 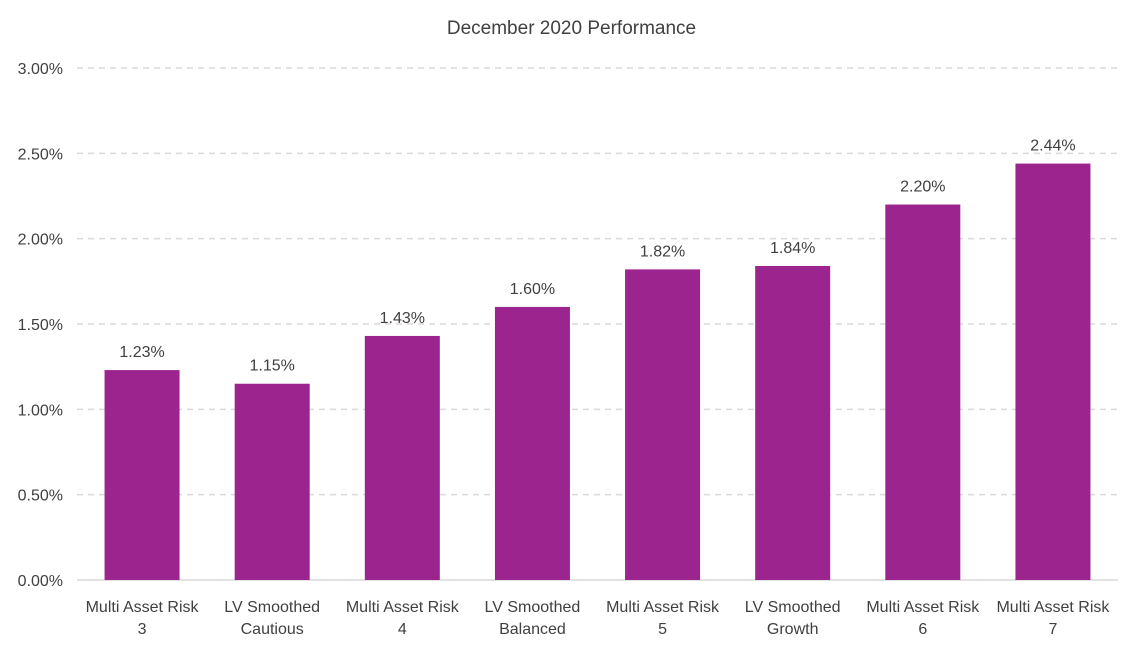 I want to click on x-tick-label: LV Smoothed Balanced, so click(x=533, y=618).